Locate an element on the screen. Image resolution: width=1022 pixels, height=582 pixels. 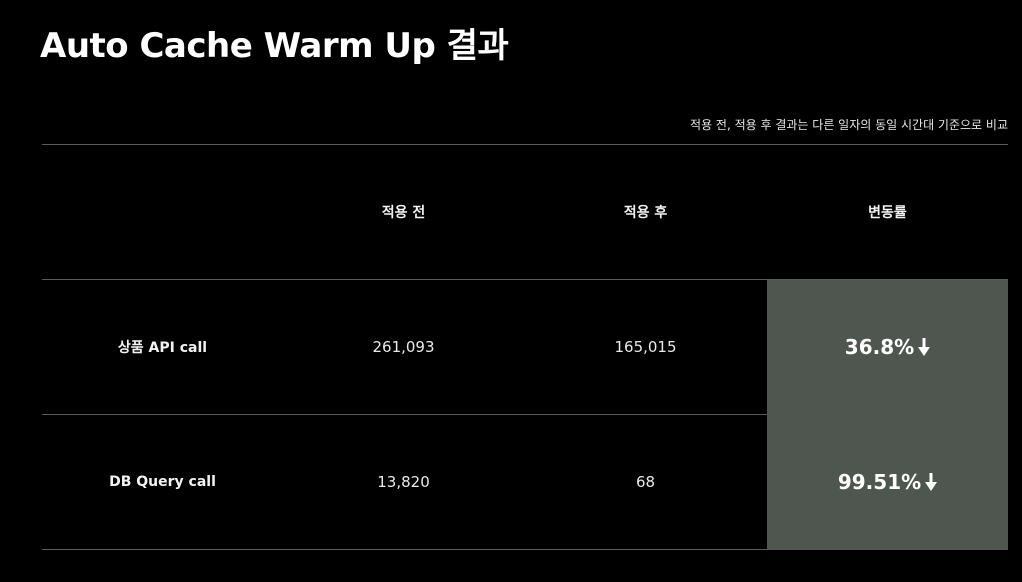
row-product-api-rate-cell: 36.8% is located at coordinates (887, 347).